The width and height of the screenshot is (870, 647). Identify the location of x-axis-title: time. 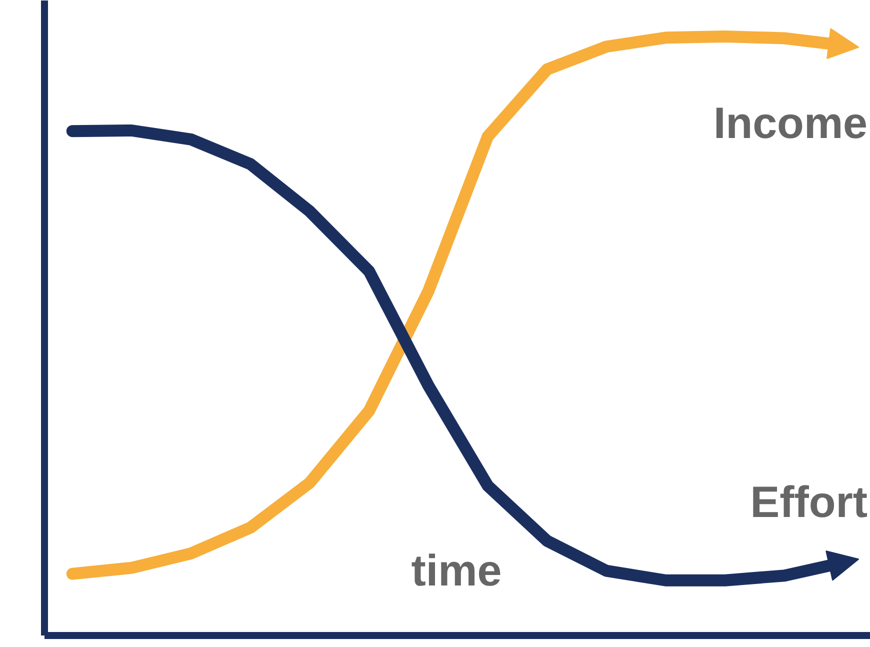
(456, 571).